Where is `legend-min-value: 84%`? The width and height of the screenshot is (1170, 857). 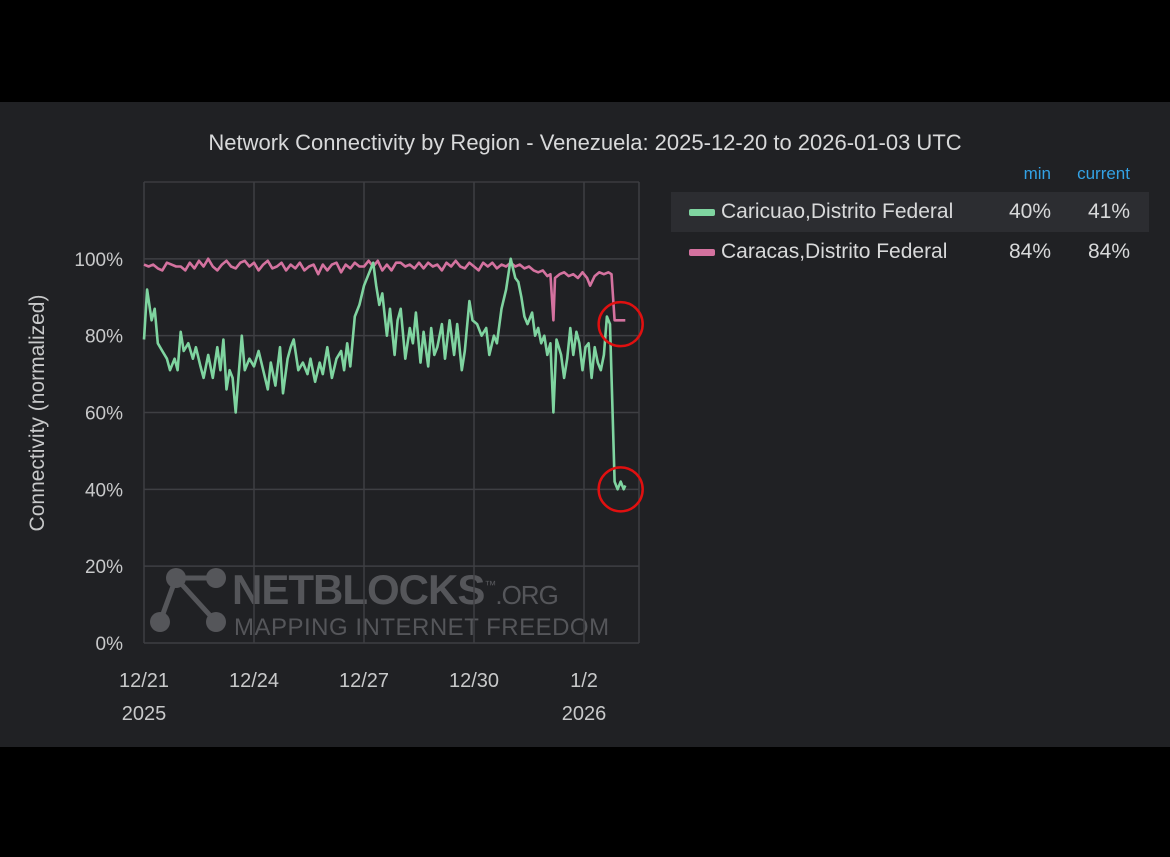
legend-min-value: 84% is located at coordinates (1029, 251).